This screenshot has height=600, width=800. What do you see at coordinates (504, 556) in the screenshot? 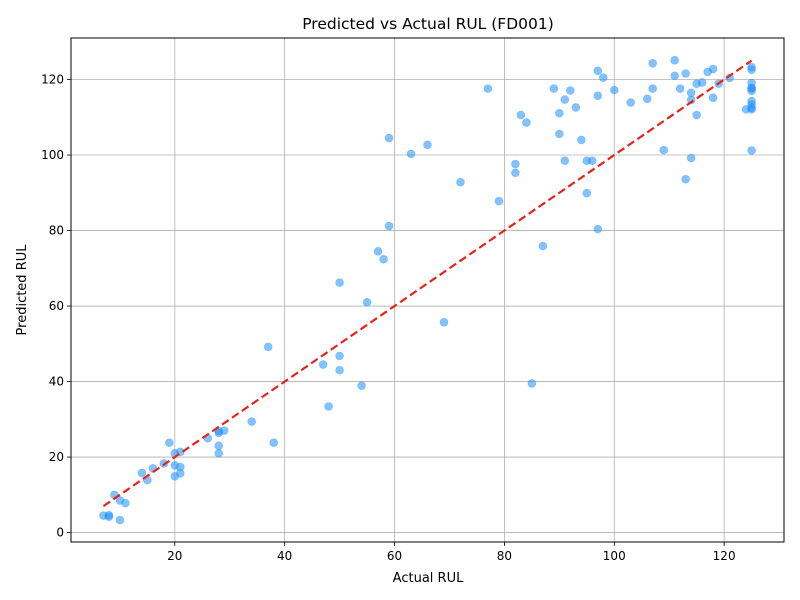
I see `x-tick-label: 80` at bounding box center [504, 556].